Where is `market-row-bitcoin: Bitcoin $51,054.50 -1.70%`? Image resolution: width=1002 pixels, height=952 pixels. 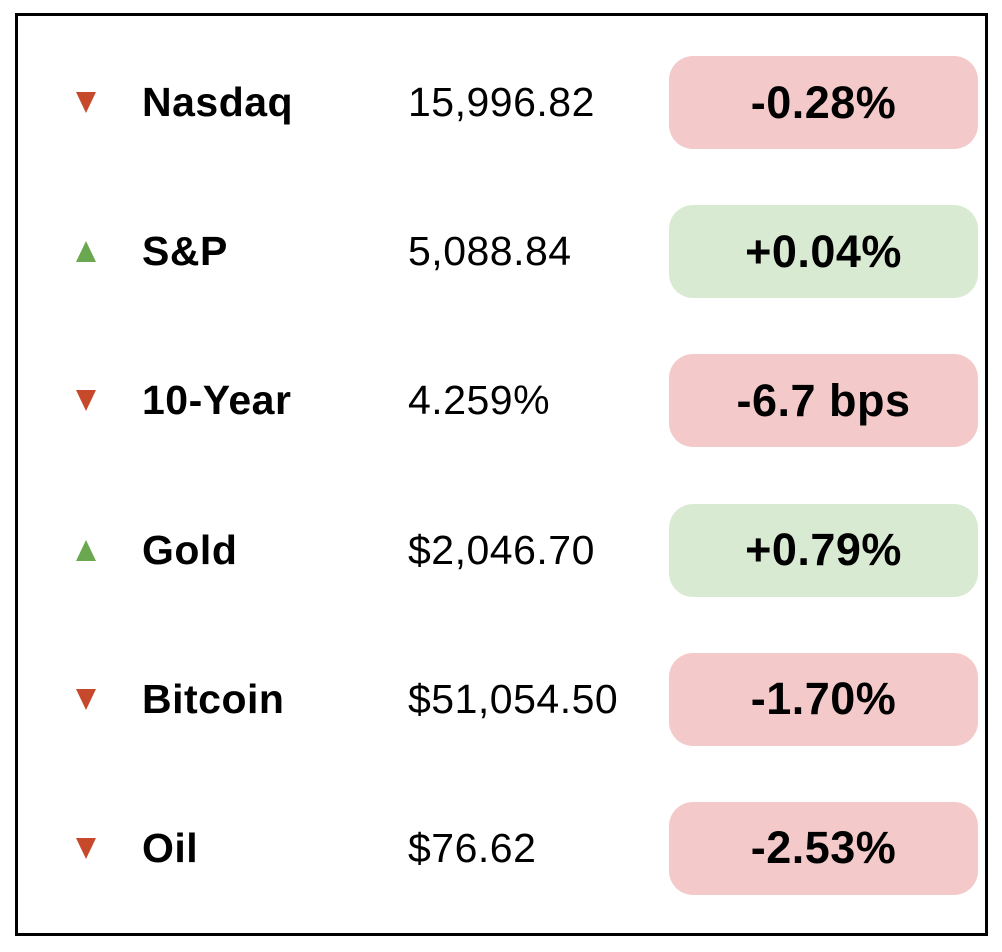 market-row-bitcoin: Bitcoin $51,054.50 -1.70% is located at coordinates (527, 699).